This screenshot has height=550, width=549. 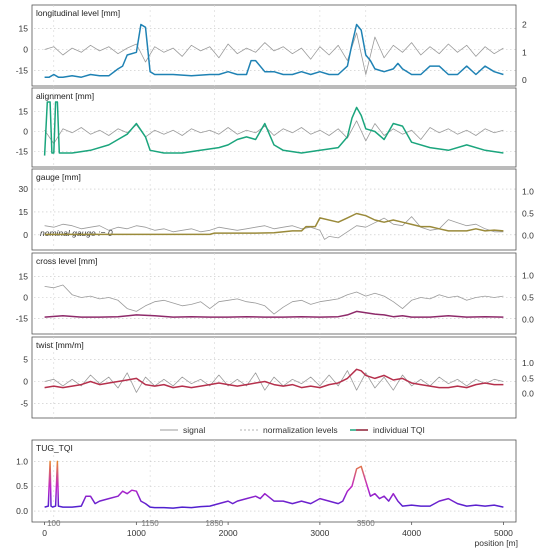 What do you see at coordinates (58, 177) in the screenshot?
I see `panel-title: gauge [mm]` at bounding box center [58, 177].